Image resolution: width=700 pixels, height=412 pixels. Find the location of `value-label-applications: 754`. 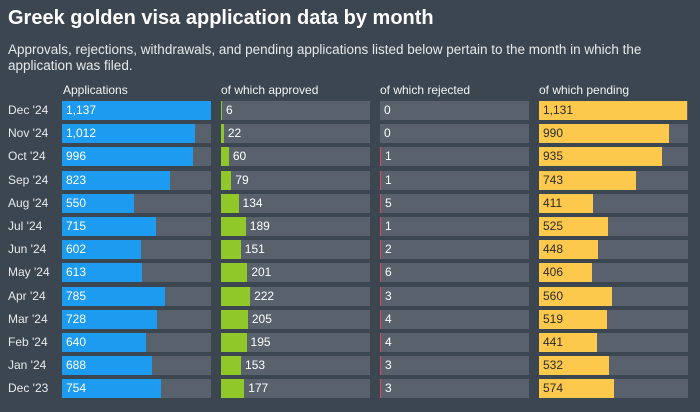

value-label-applications: 754 is located at coordinates (76, 388).